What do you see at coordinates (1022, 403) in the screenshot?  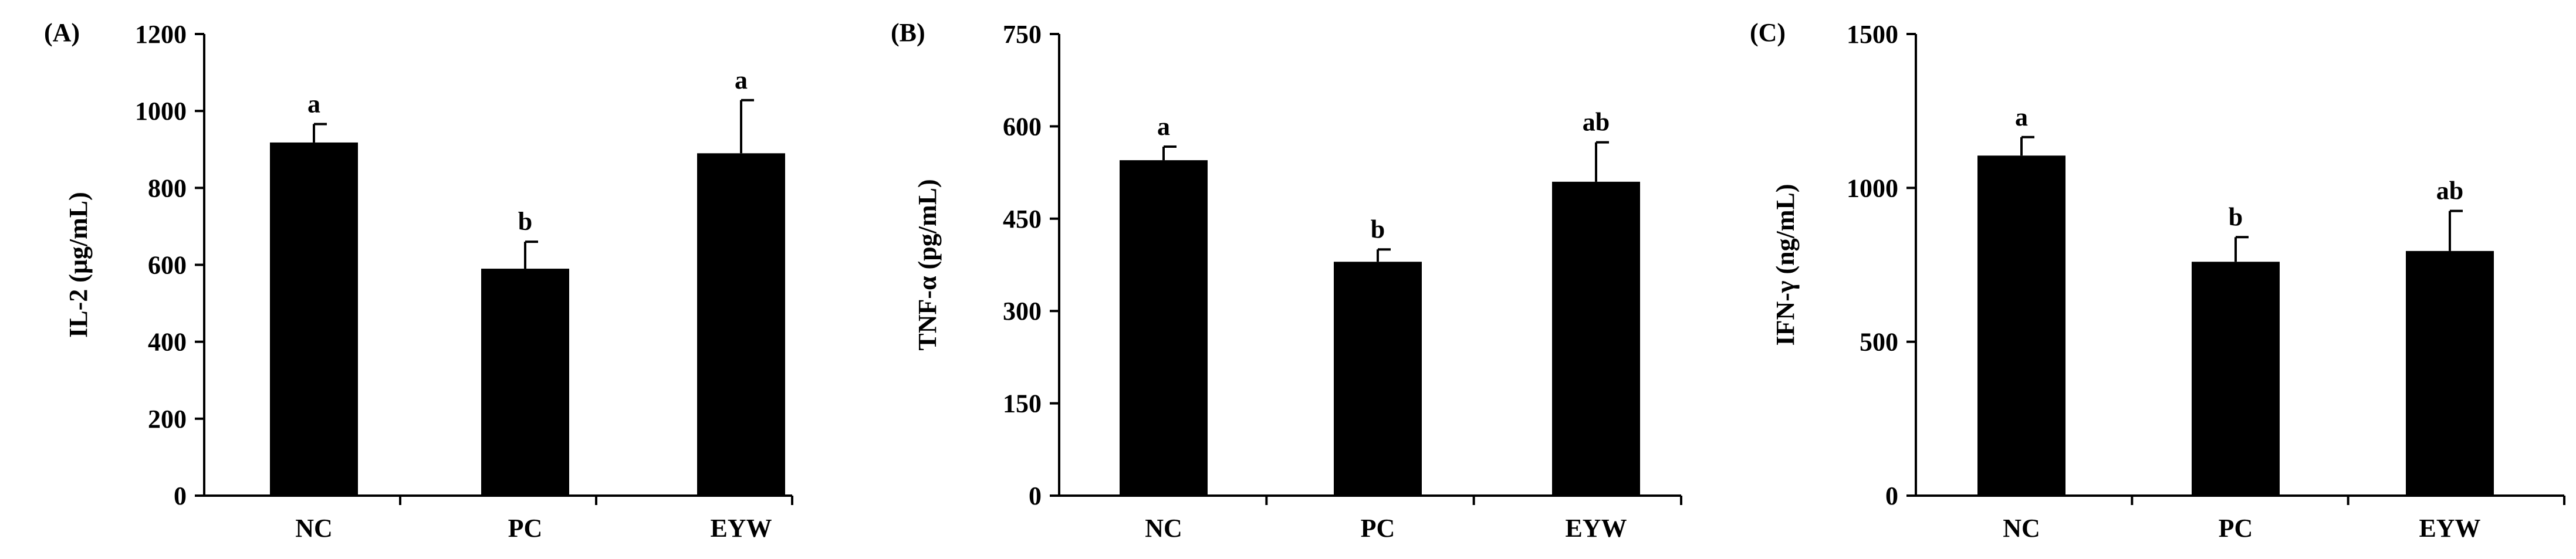 I see `y-tick-label: 150` at bounding box center [1022, 403].